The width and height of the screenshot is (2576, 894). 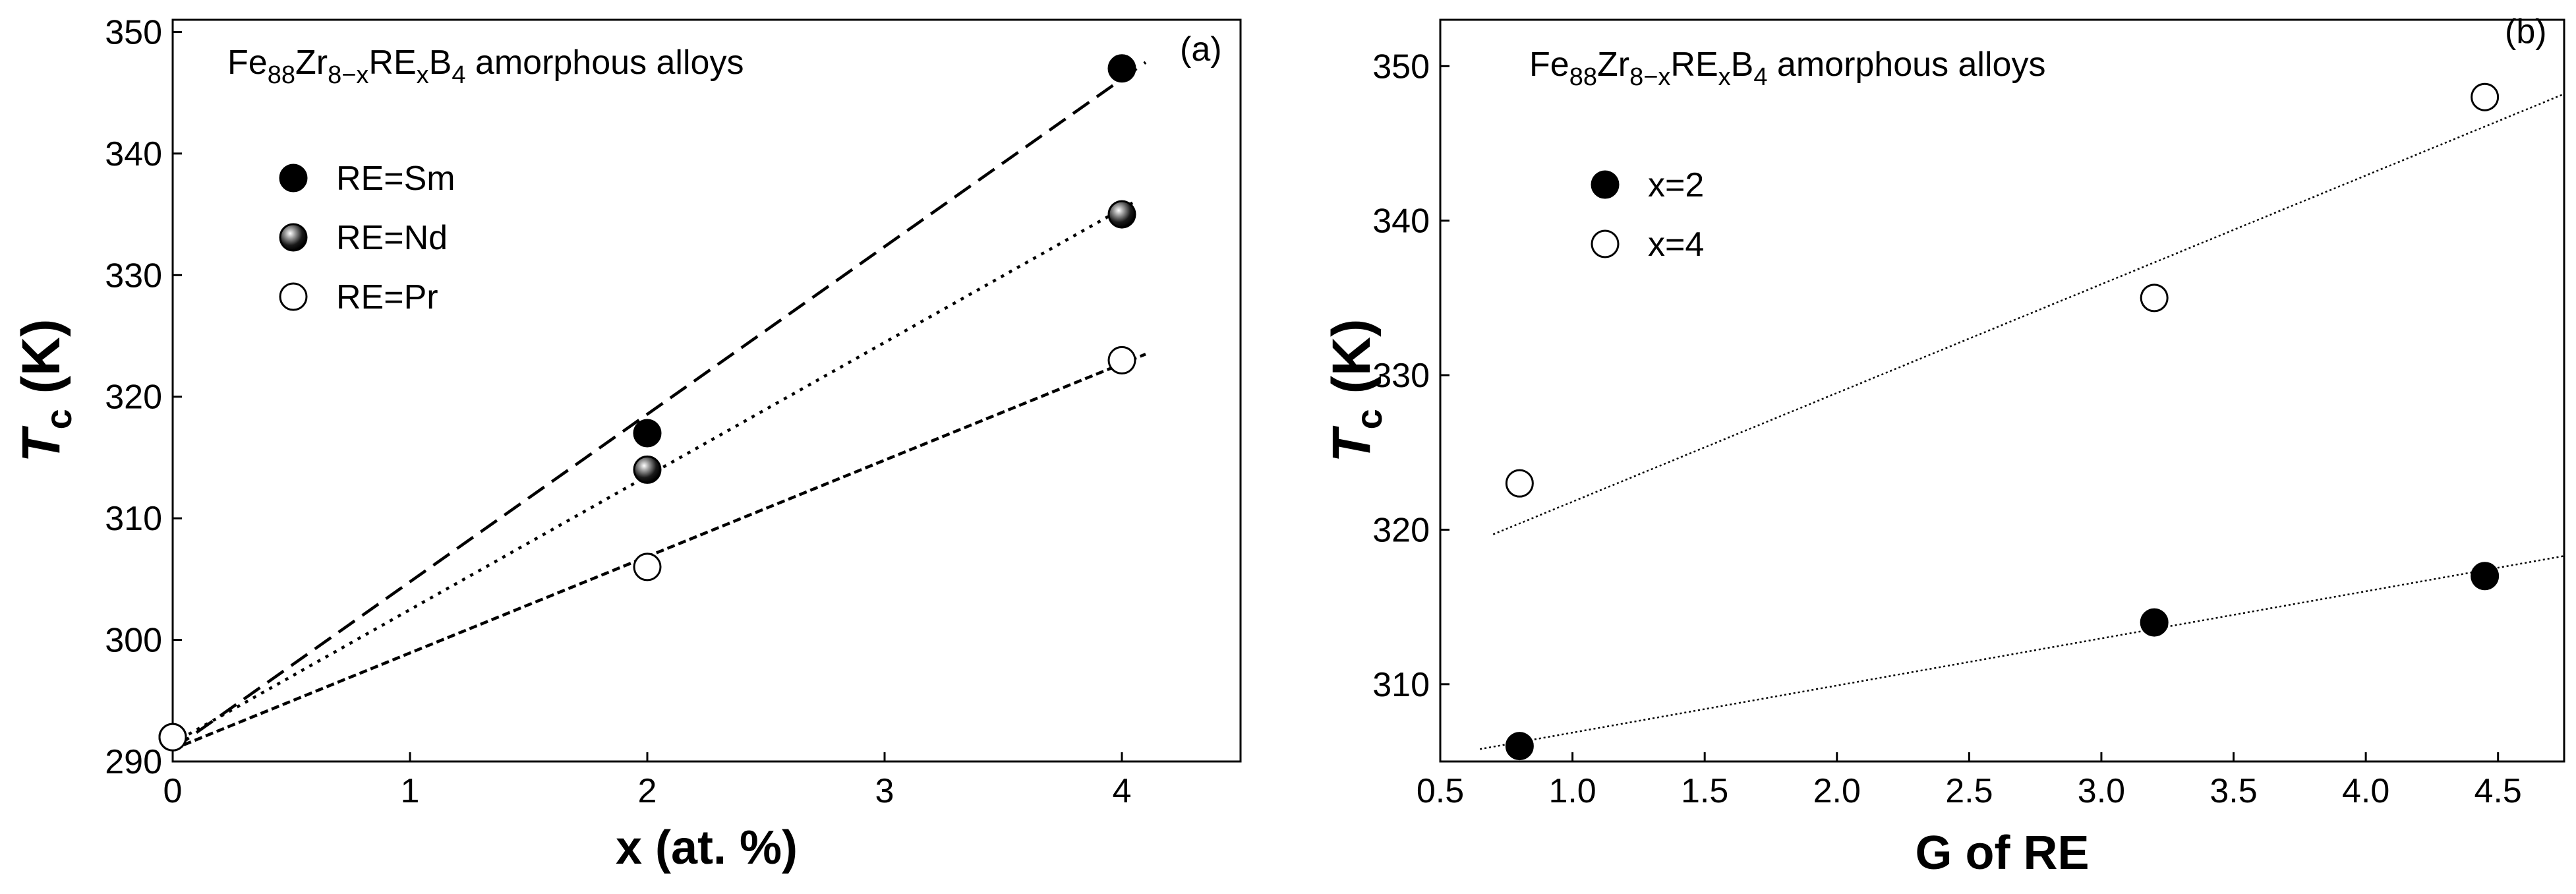 I want to click on panel-label: (a), so click(x=1201, y=50).